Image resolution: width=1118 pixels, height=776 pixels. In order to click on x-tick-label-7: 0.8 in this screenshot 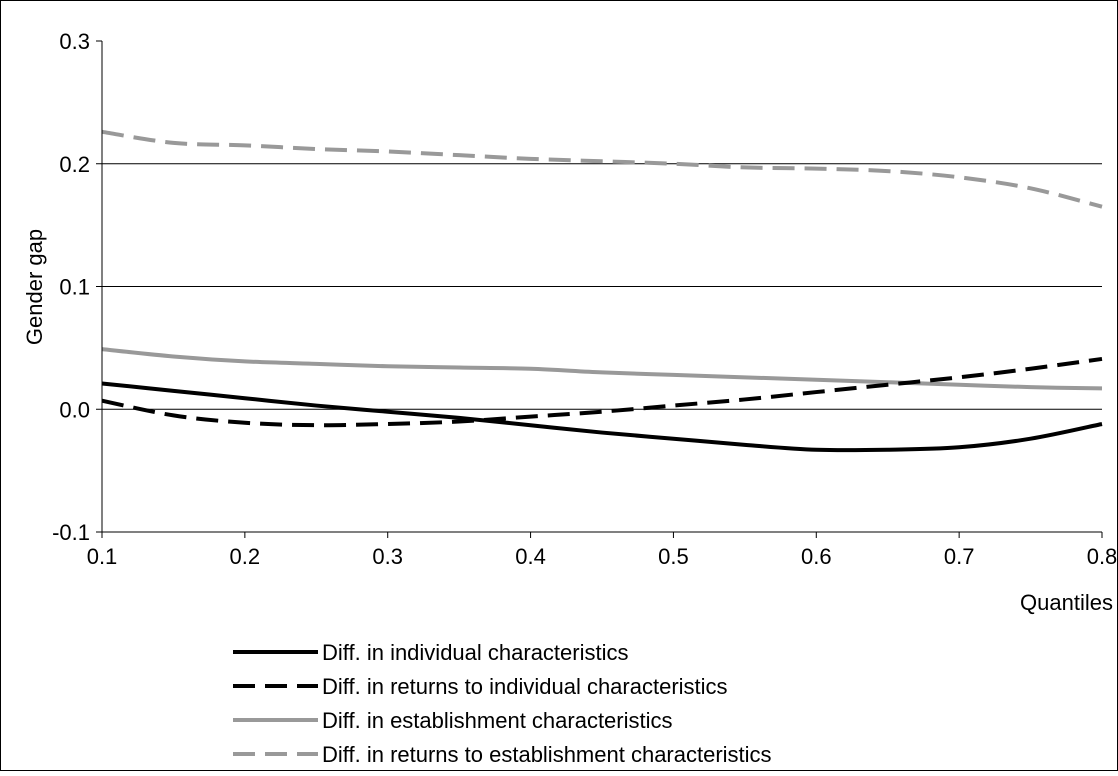, I will do `click(1102, 556)`.